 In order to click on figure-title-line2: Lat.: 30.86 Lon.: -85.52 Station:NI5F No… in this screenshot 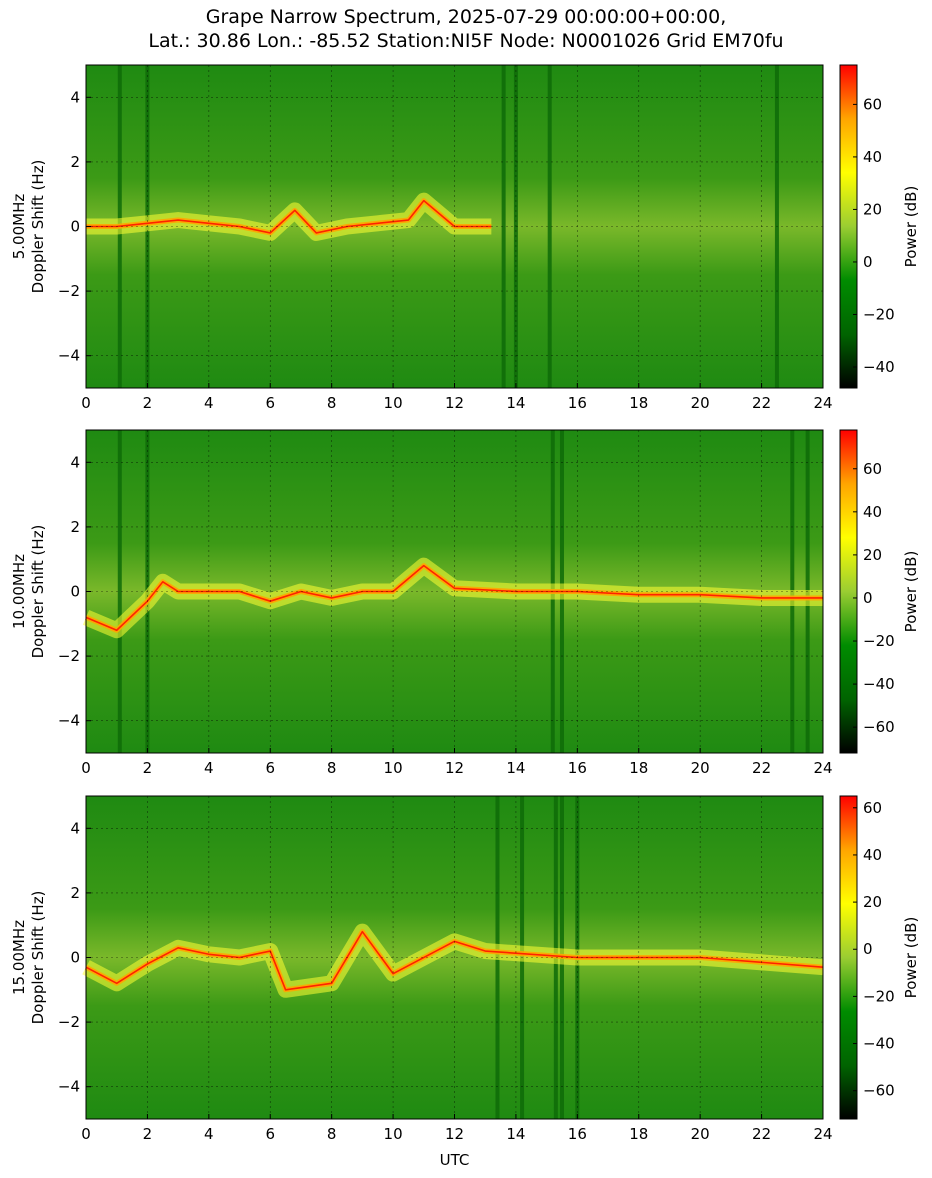, I will do `click(466, 41)`.